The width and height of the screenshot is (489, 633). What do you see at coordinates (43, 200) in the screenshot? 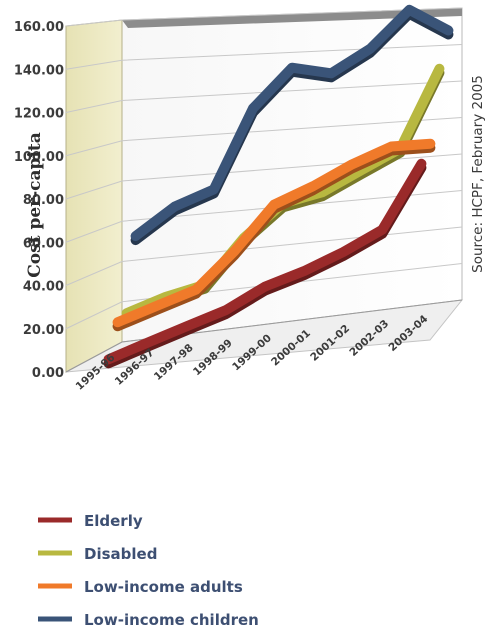
I see `y-tick-label: 80.00` at bounding box center [43, 200].